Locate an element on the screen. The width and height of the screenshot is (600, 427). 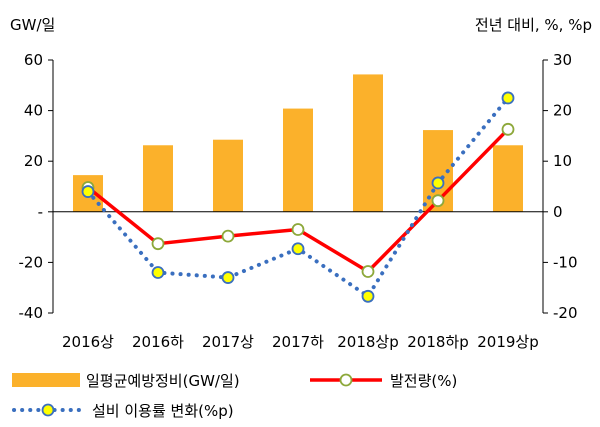
right-tick-label: 0 is located at coordinates (558, 212).